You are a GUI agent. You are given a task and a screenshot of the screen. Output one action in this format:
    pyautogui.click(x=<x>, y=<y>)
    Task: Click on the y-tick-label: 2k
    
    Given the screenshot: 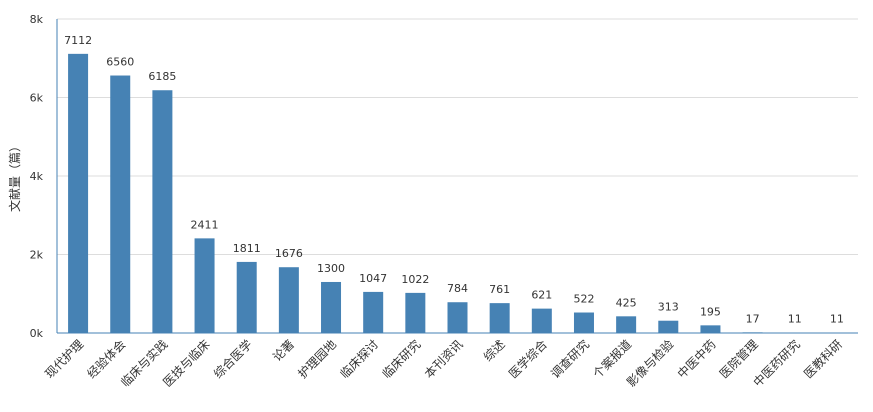 What is the action you would take?
    pyautogui.click(x=37, y=255)
    